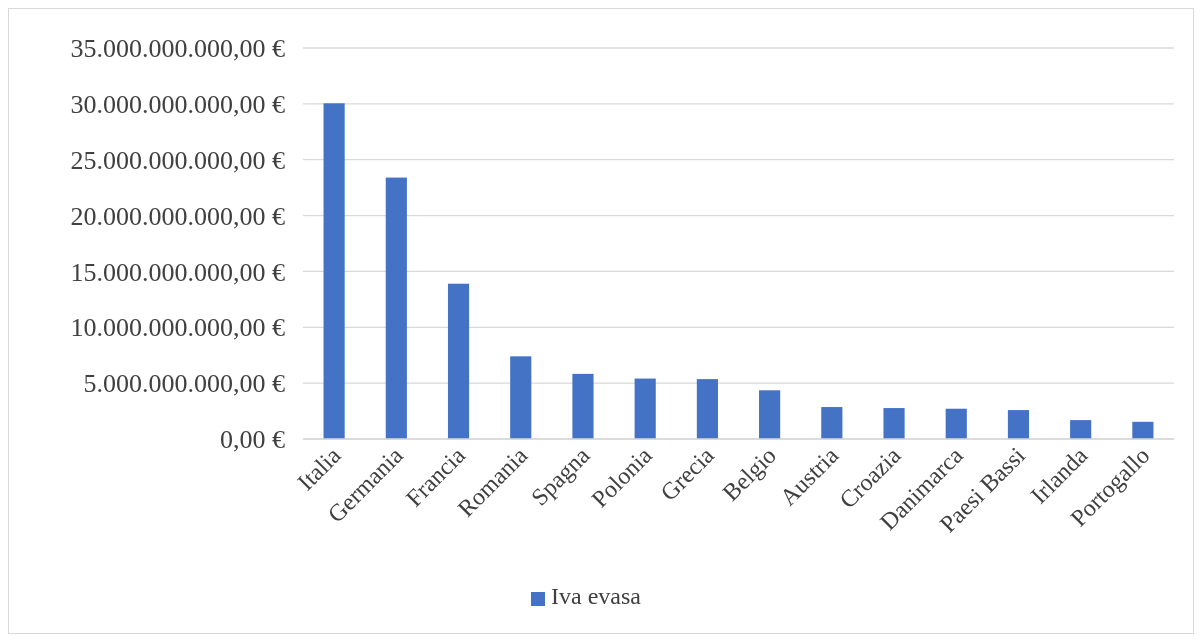  I want to click on y-tick-label: 10.000.000.000,00 €, so click(177, 328).